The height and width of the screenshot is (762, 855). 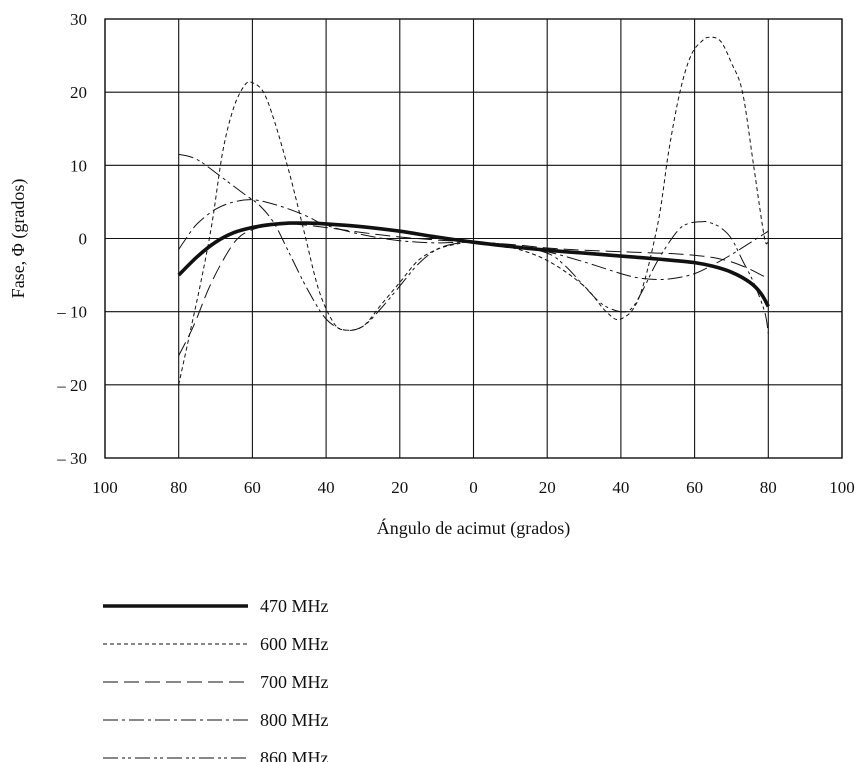 I want to click on x-tick-label: 0, so click(x=473, y=487).